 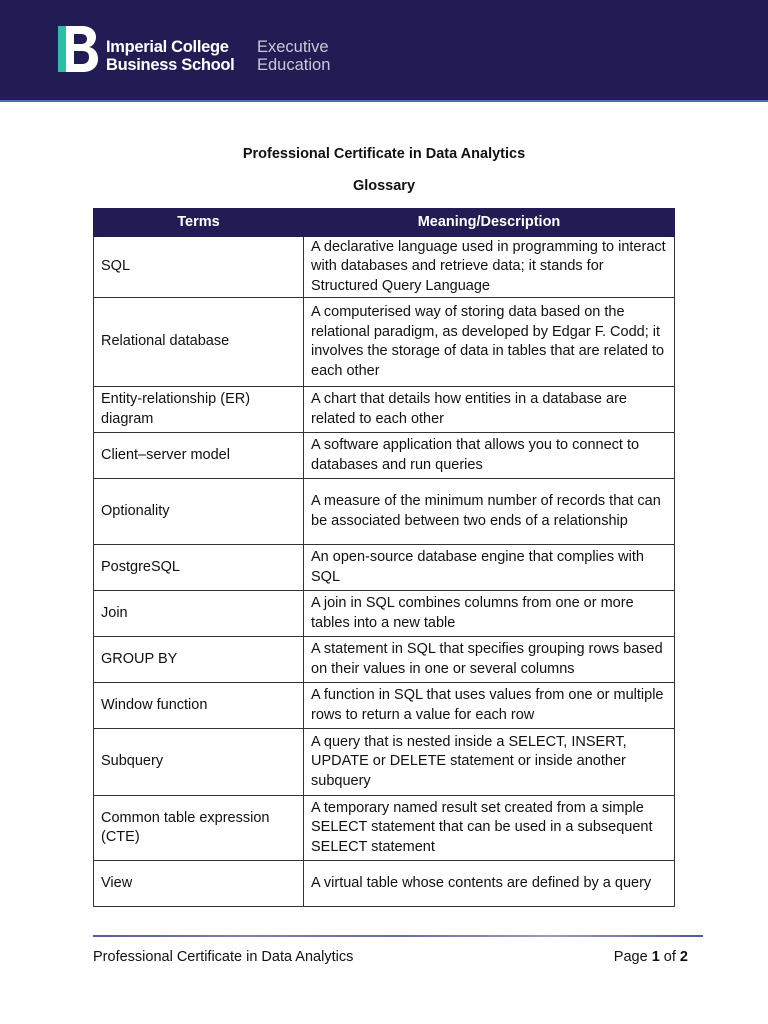 I want to click on footer-divider, so click(x=398, y=936).